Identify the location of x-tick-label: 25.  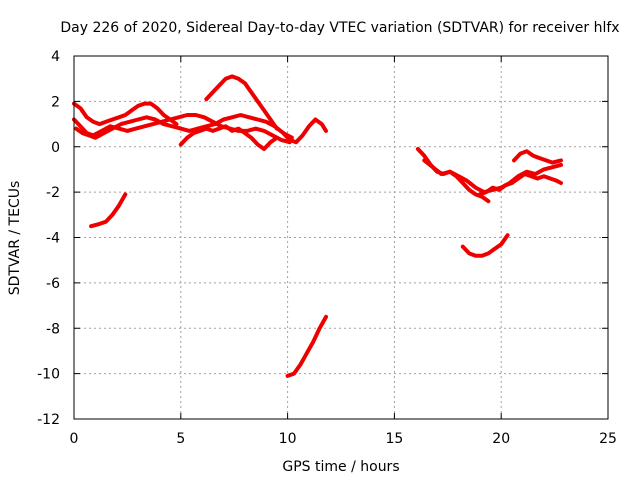
(608, 439).